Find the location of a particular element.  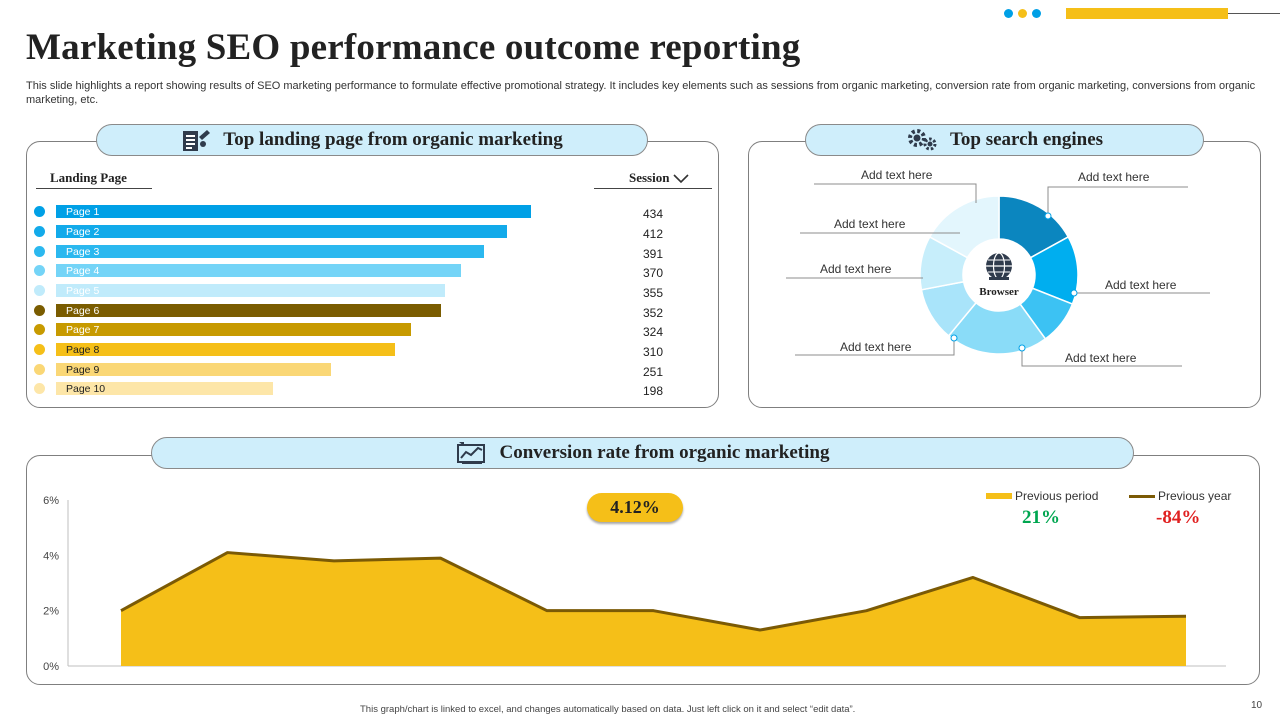

donut-chart: Browser is located at coordinates (998, 275).